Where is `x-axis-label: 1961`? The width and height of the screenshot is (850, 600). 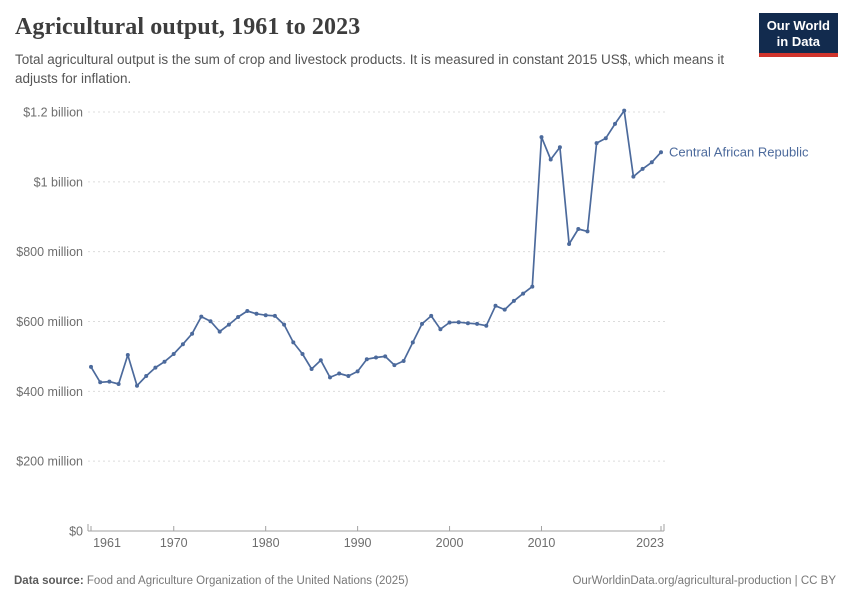 x-axis-label: 1961 is located at coordinates (107, 543).